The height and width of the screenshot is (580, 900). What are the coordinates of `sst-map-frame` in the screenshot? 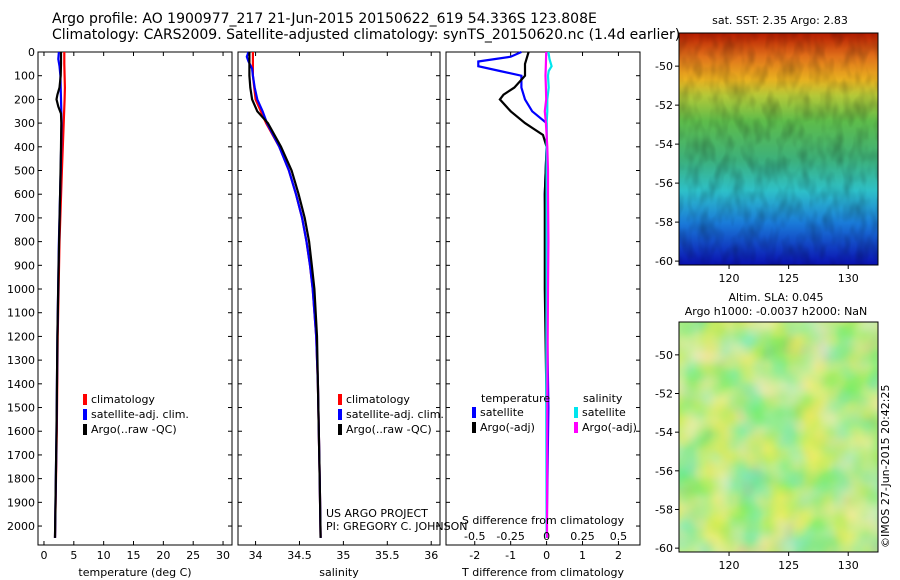 It's located at (778, 149).